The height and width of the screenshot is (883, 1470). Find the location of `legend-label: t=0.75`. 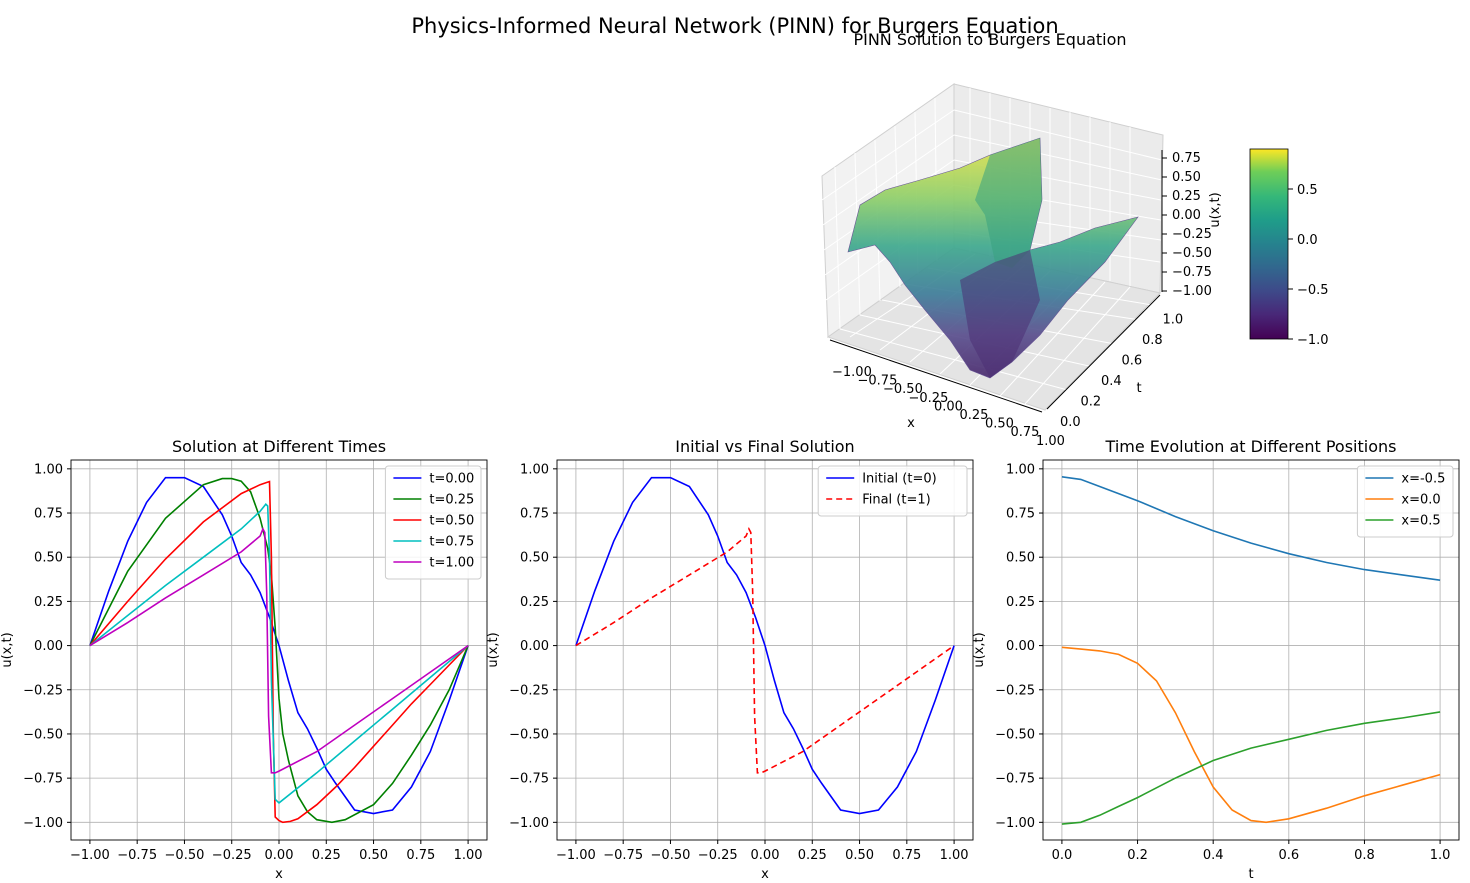

legend-label: t=0.75 is located at coordinates (451, 542).